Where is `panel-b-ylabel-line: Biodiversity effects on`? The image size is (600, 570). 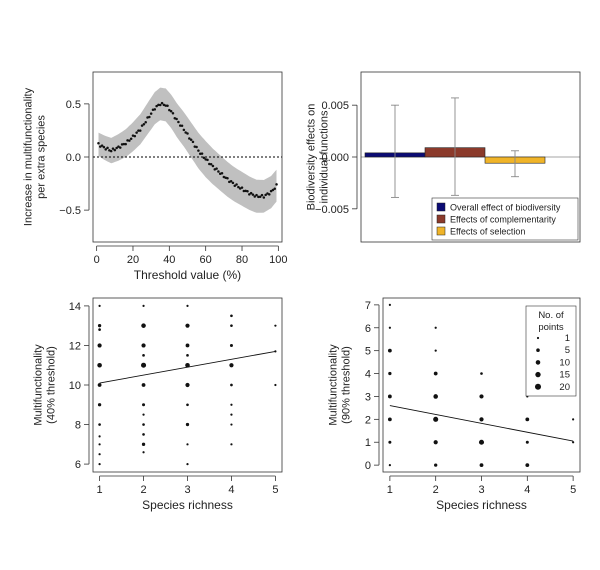
panel-b-ylabel-line: Biodiversity effects on is located at coordinates (312, 157).